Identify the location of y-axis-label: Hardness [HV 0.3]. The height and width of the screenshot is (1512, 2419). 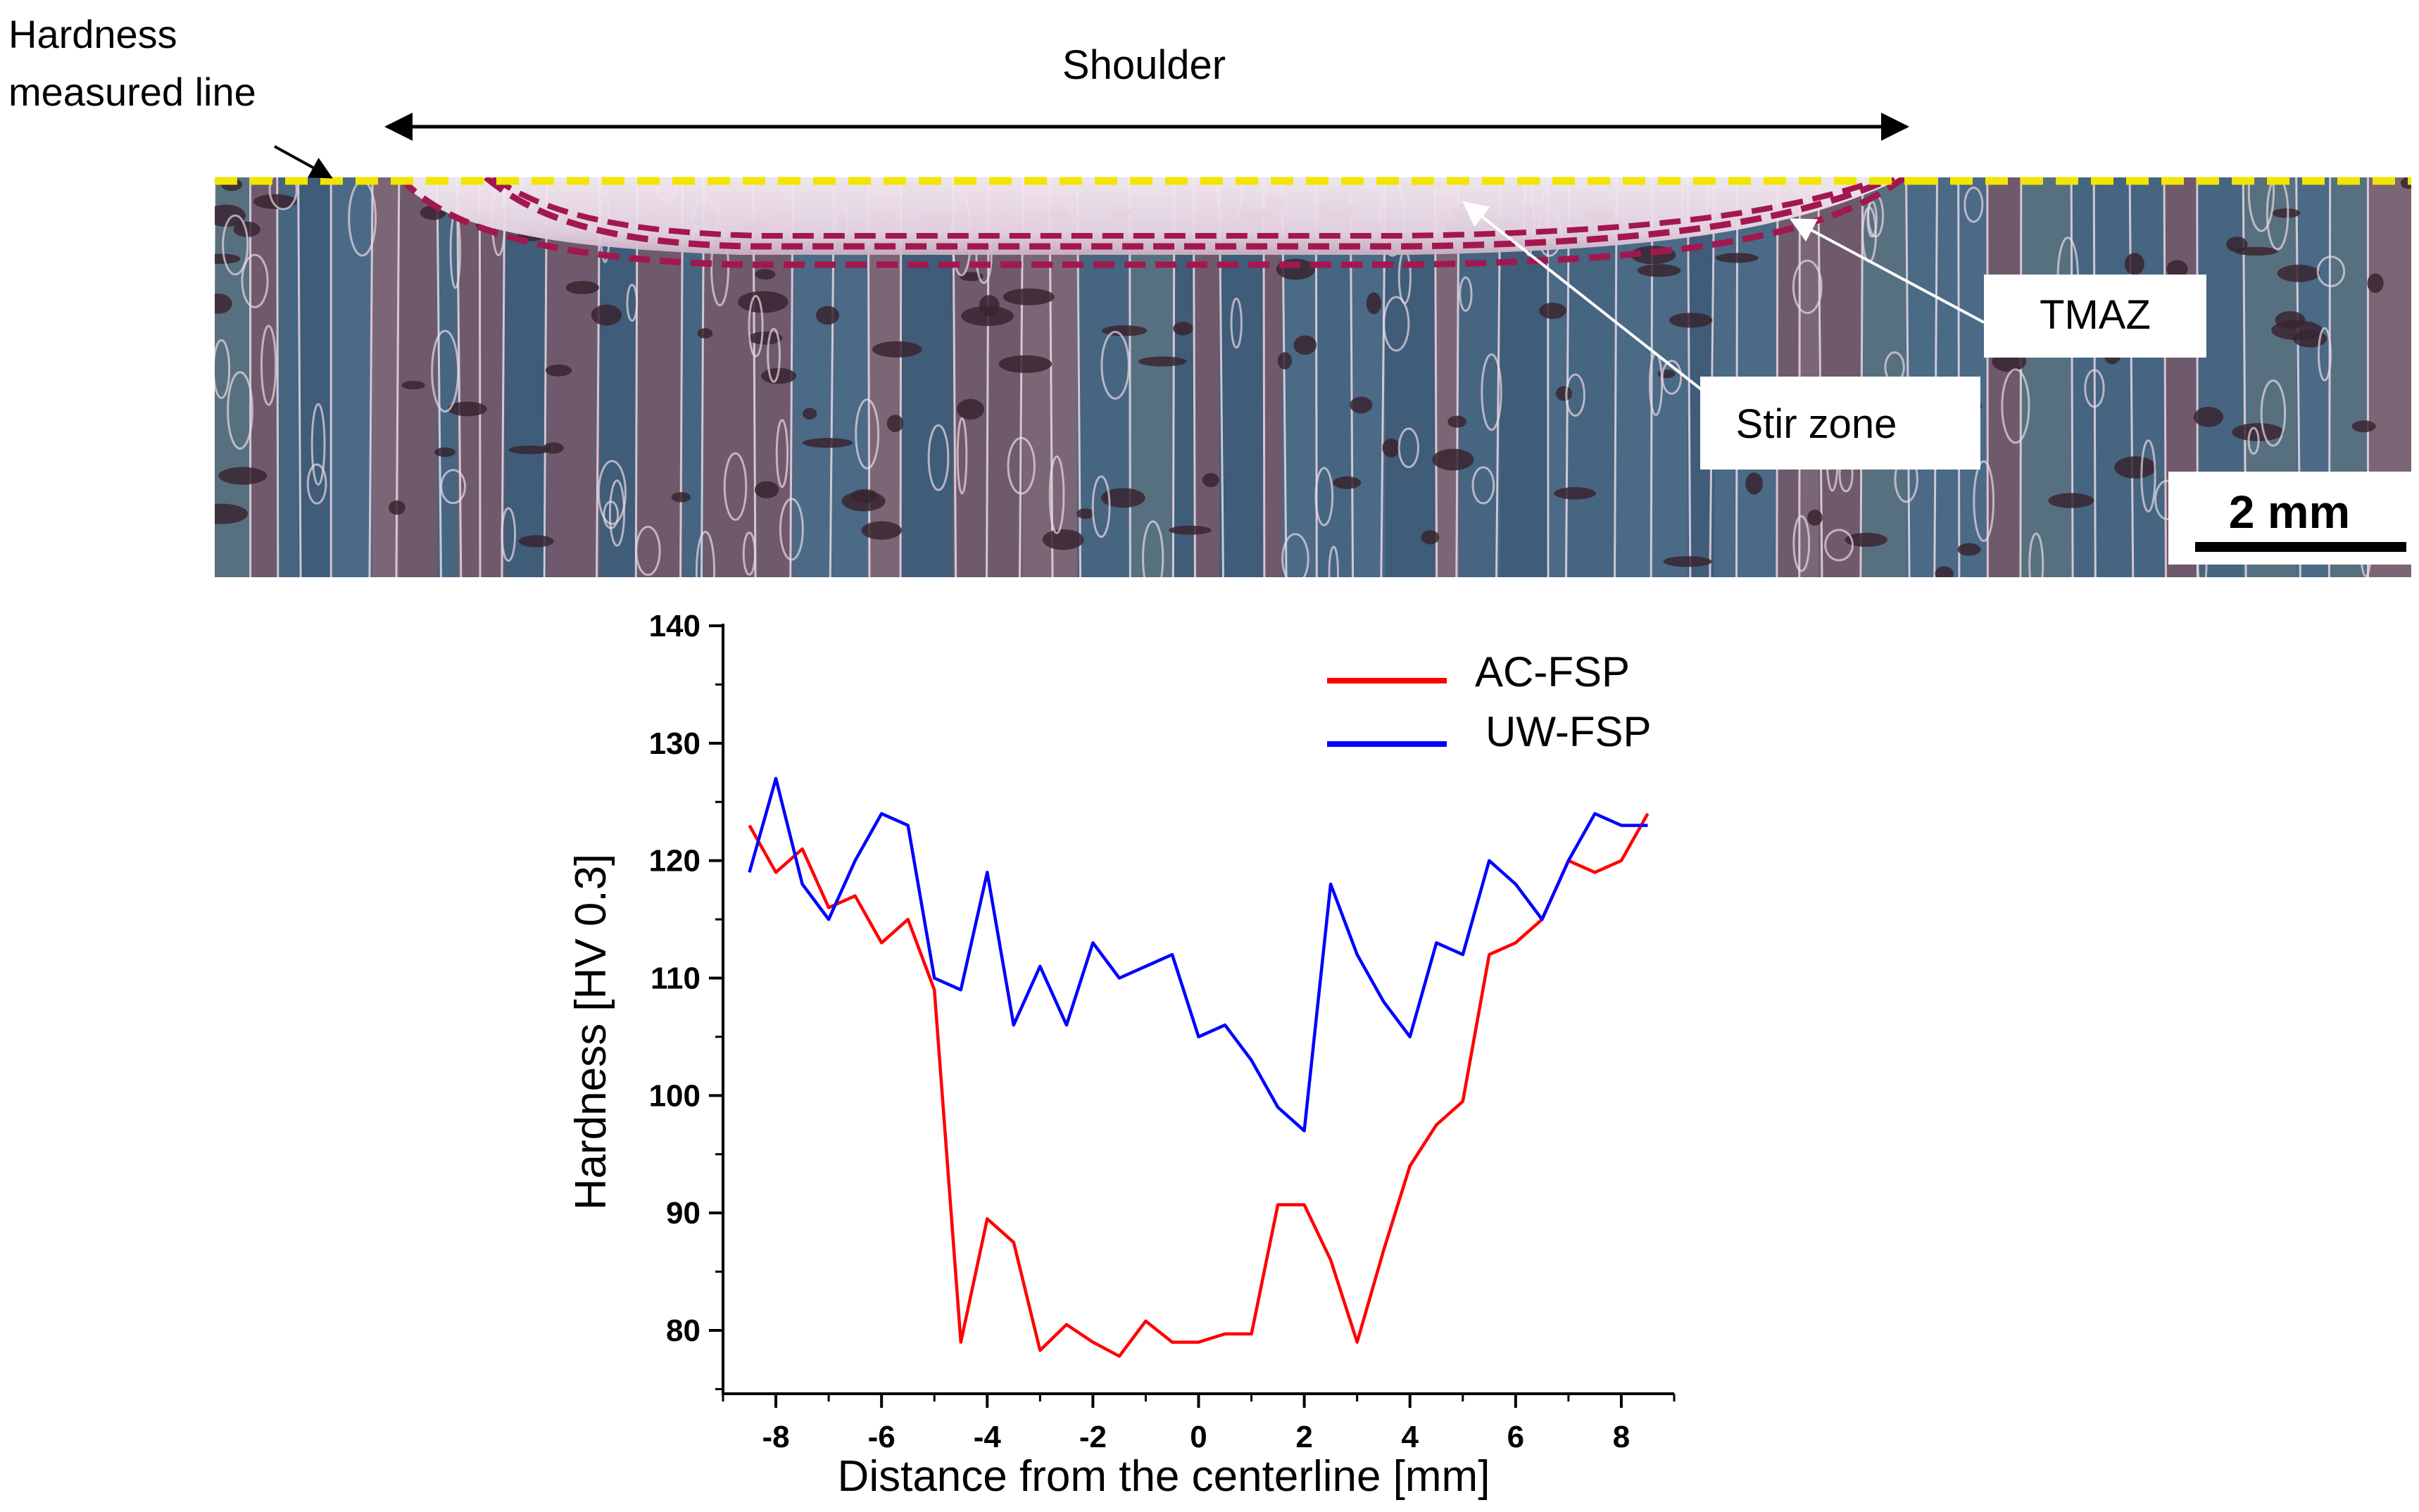
(591, 1033).